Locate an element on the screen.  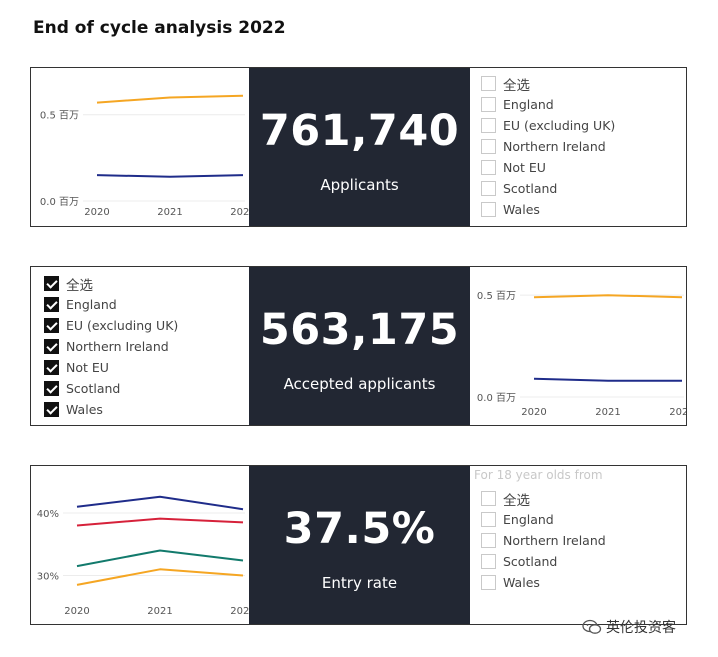
entry-rate-chart-svg: 30% 40% 2020 2021 2022 is located at coordinates (146, 556).